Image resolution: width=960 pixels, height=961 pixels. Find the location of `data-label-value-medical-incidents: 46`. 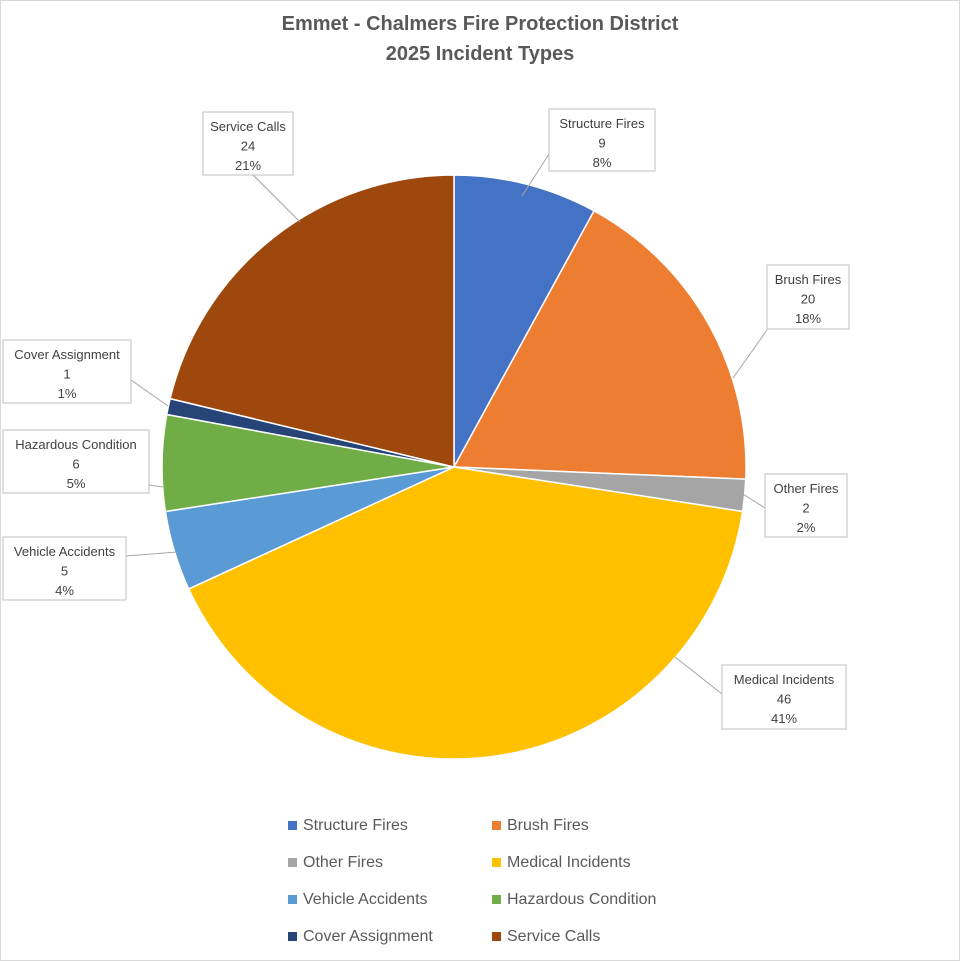

data-label-value-medical-incidents: 46 is located at coordinates (784, 699).